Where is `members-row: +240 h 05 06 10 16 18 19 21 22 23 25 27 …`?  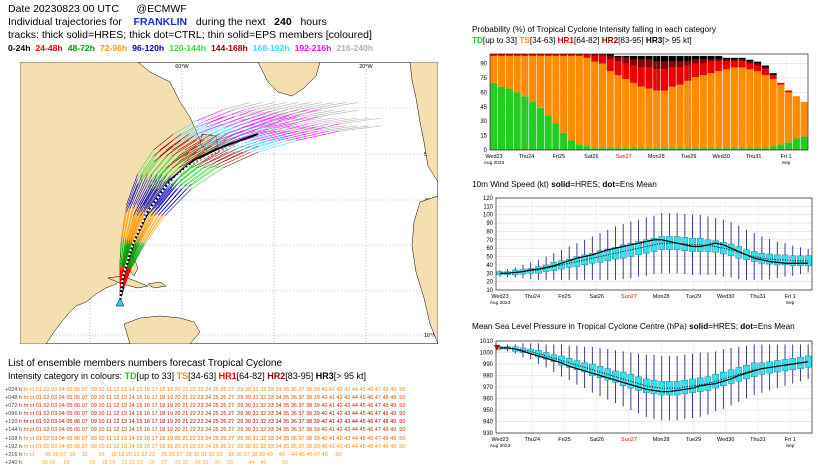
members-row: +240 h 05 06 10 16 18 19 21 22 23 25 27 … is located at coordinates (205, 463).